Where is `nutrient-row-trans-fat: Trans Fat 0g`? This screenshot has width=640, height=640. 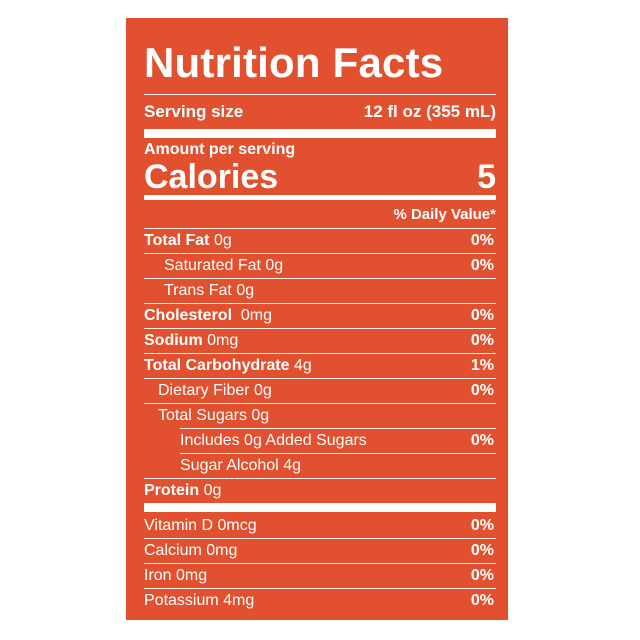 nutrient-row-trans-fat: Trans Fat 0g is located at coordinates (320, 291).